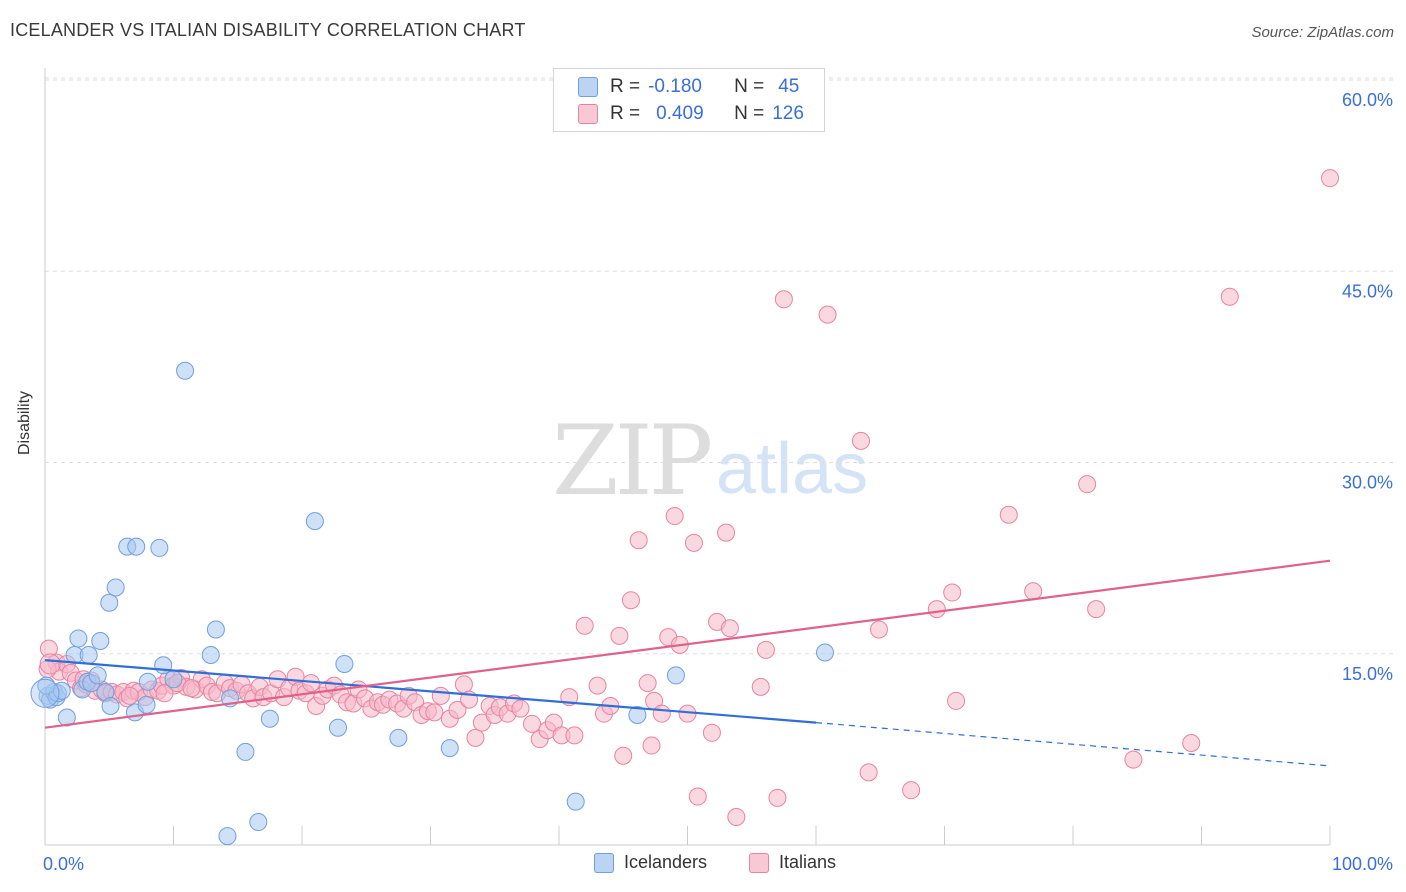 The image size is (1406, 892). What do you see at coordinates (1362, 864) in the screenshot?
I see `x-tick-label-max: 100.0%` at bounding box center [1362, 864].